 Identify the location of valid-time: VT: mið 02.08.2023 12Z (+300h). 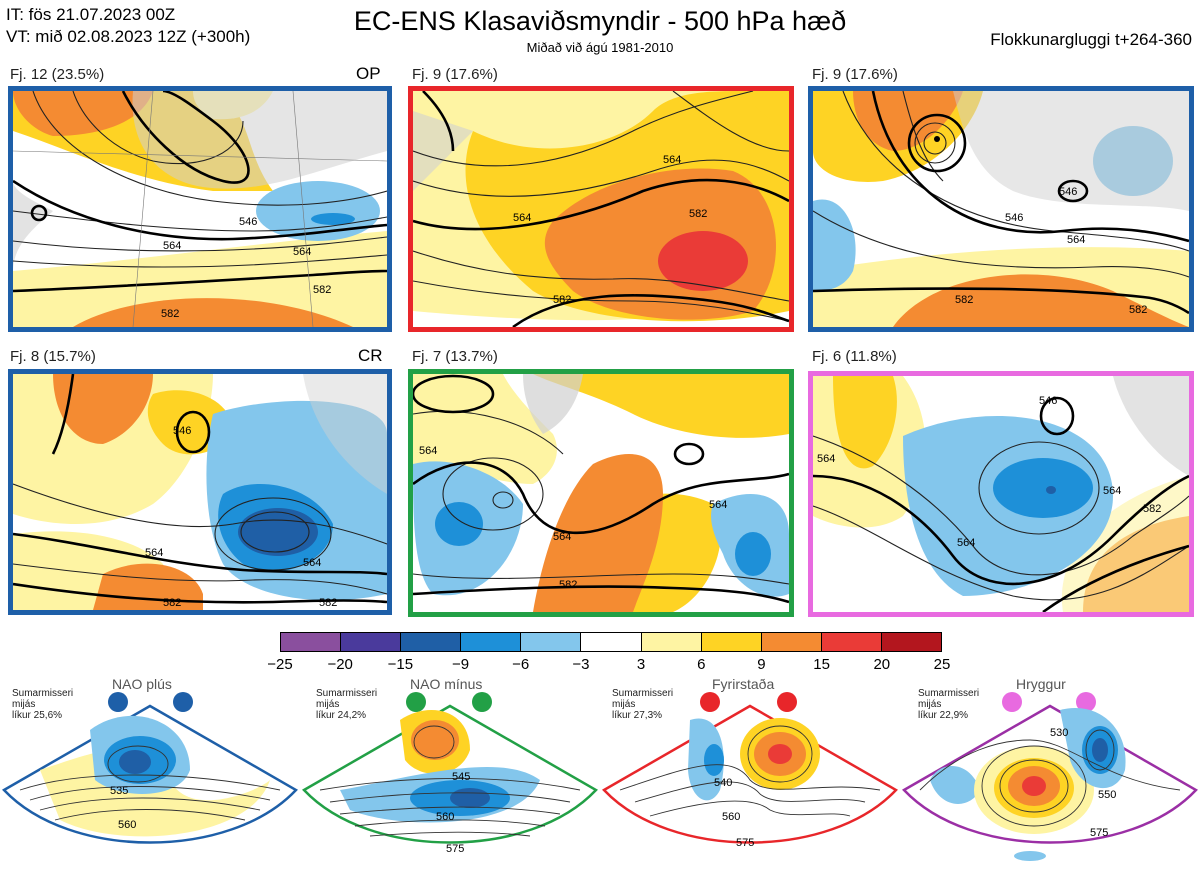
(128, 36).